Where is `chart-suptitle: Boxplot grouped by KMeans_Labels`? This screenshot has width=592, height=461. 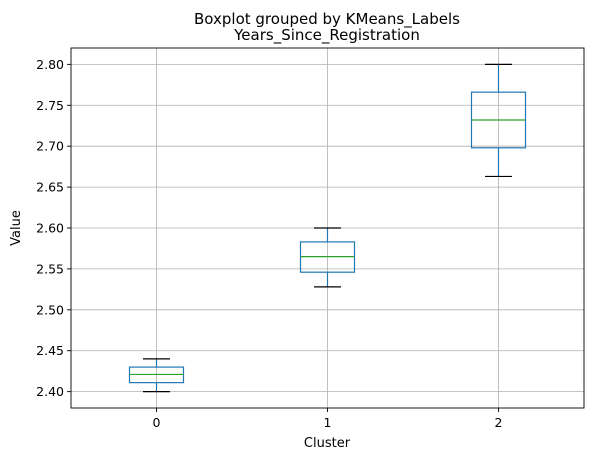
chart-suptitle: Boxplot grouped by KMeans_Labels is located at coordinates (327, 19).